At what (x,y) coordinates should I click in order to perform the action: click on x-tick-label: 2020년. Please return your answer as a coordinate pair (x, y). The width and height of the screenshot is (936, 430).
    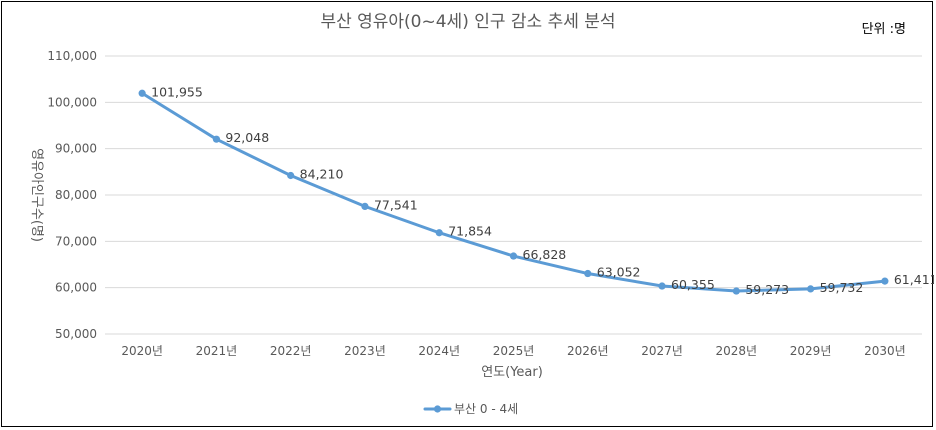
    Looking at the image, I should click on (142, 351).